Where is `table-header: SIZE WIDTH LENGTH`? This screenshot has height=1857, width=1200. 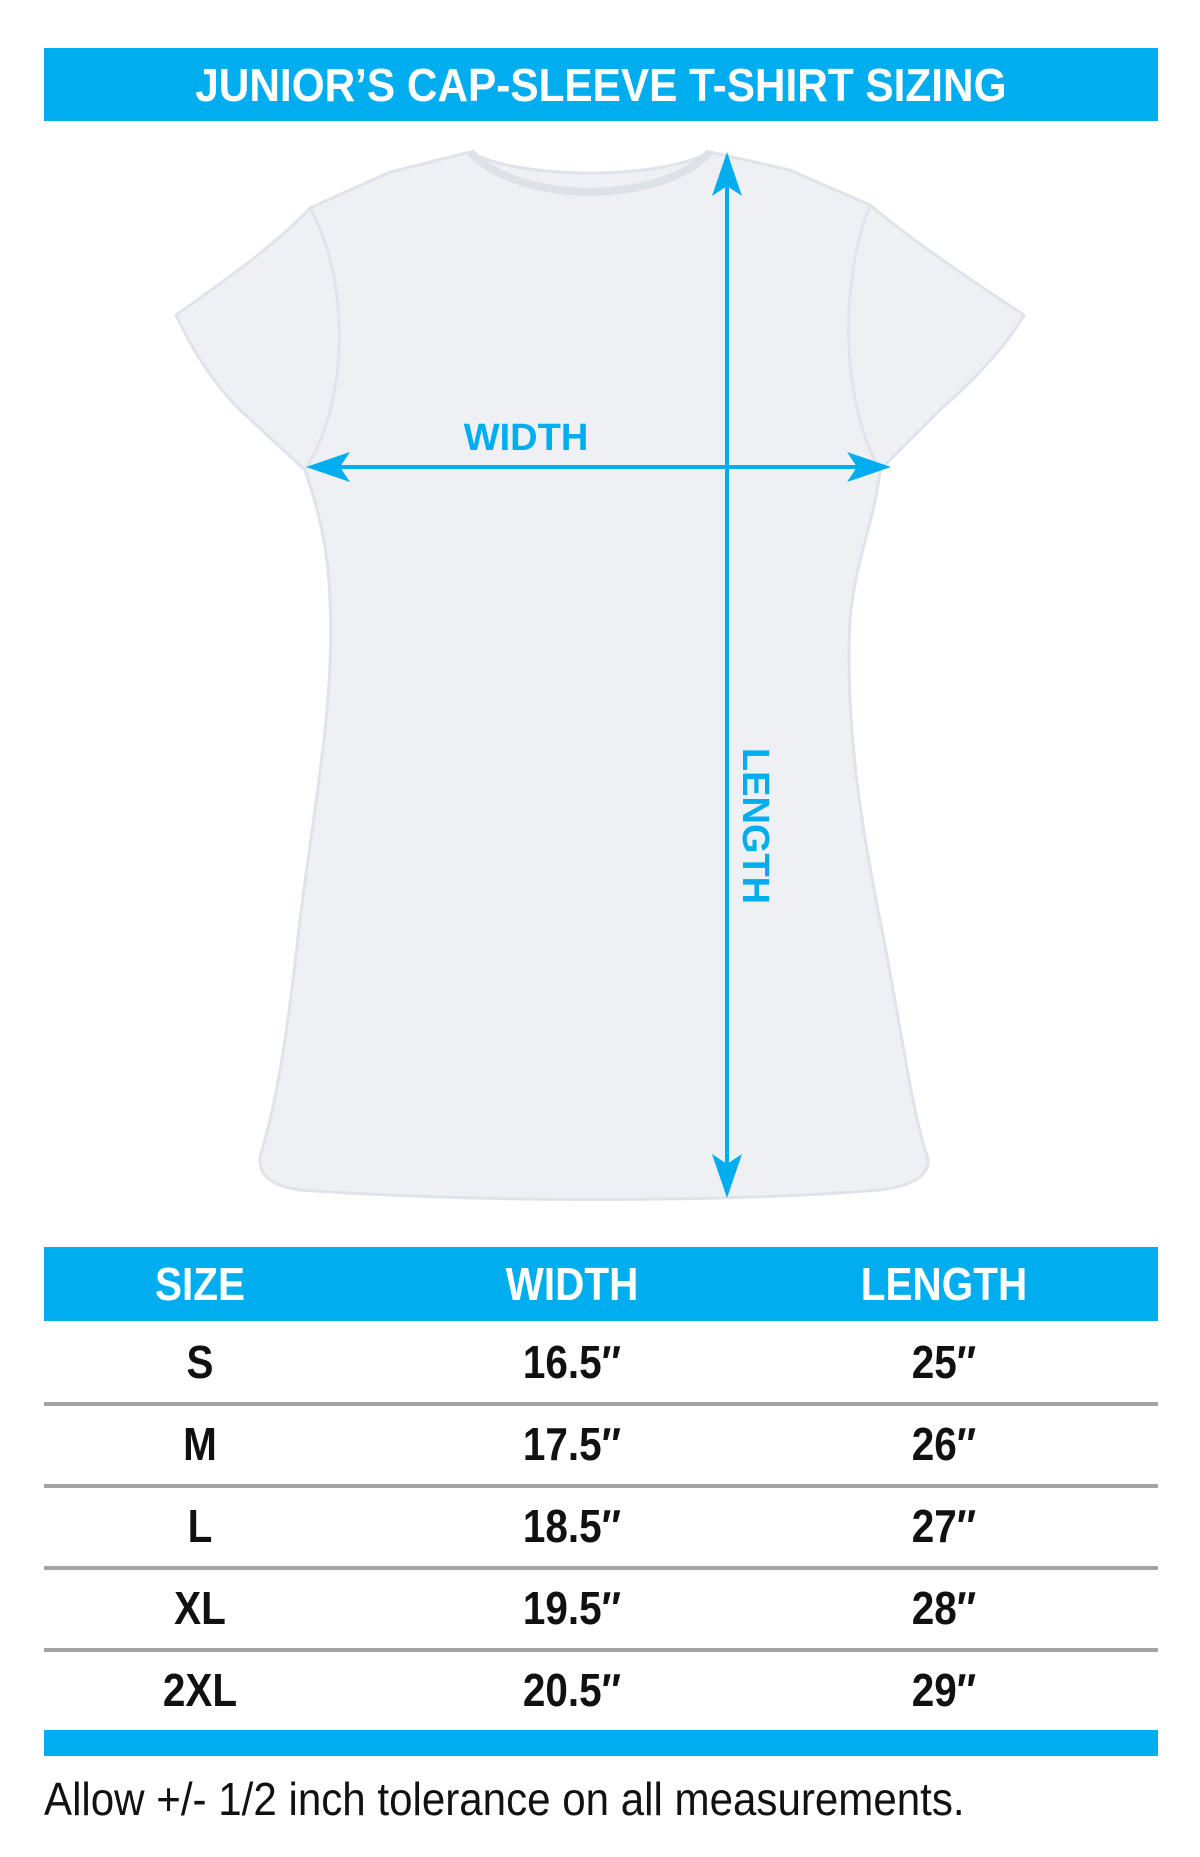
table-header: SIZE WIDTH LENGTH is located at coordinates (601, 1284).